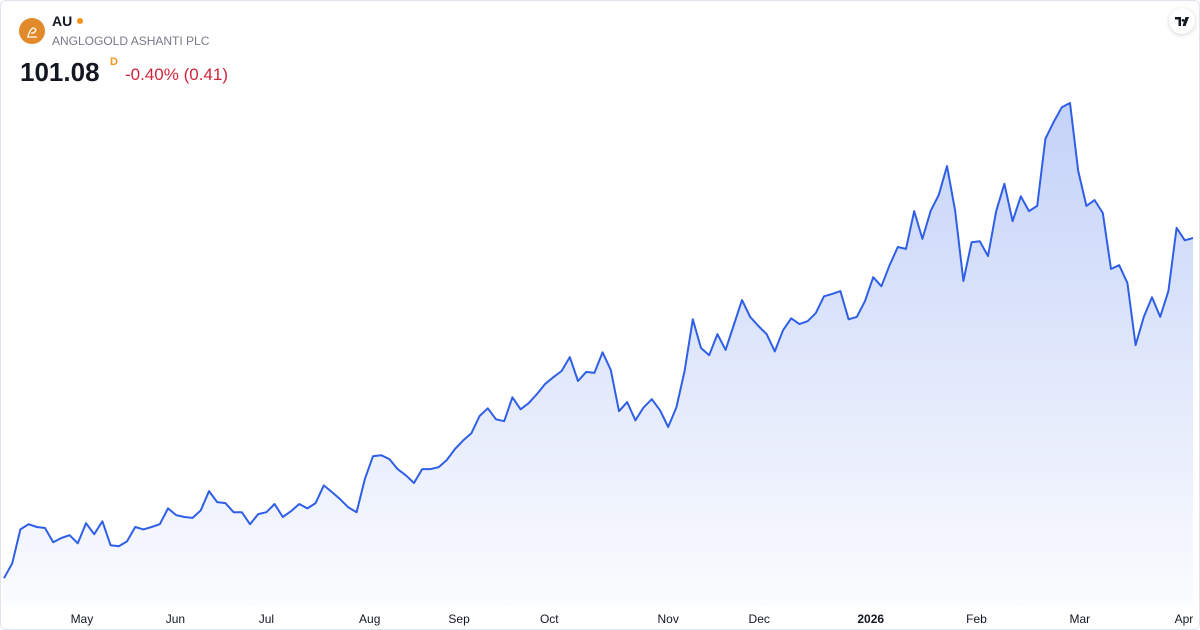 The width and height of the screenshot is (1200, 630). What do you see at coordinates (176, 74) in the screenshot?
I see `price-change: -0.40% (0.41)` at bounding box center [176, 74].